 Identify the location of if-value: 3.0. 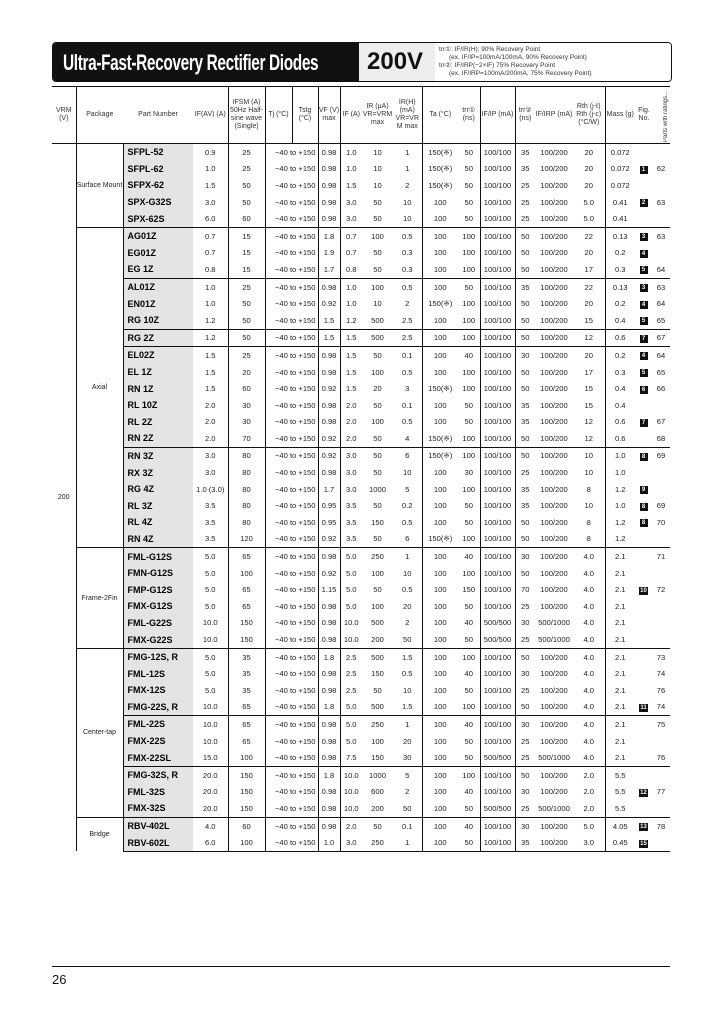
(350, 489).